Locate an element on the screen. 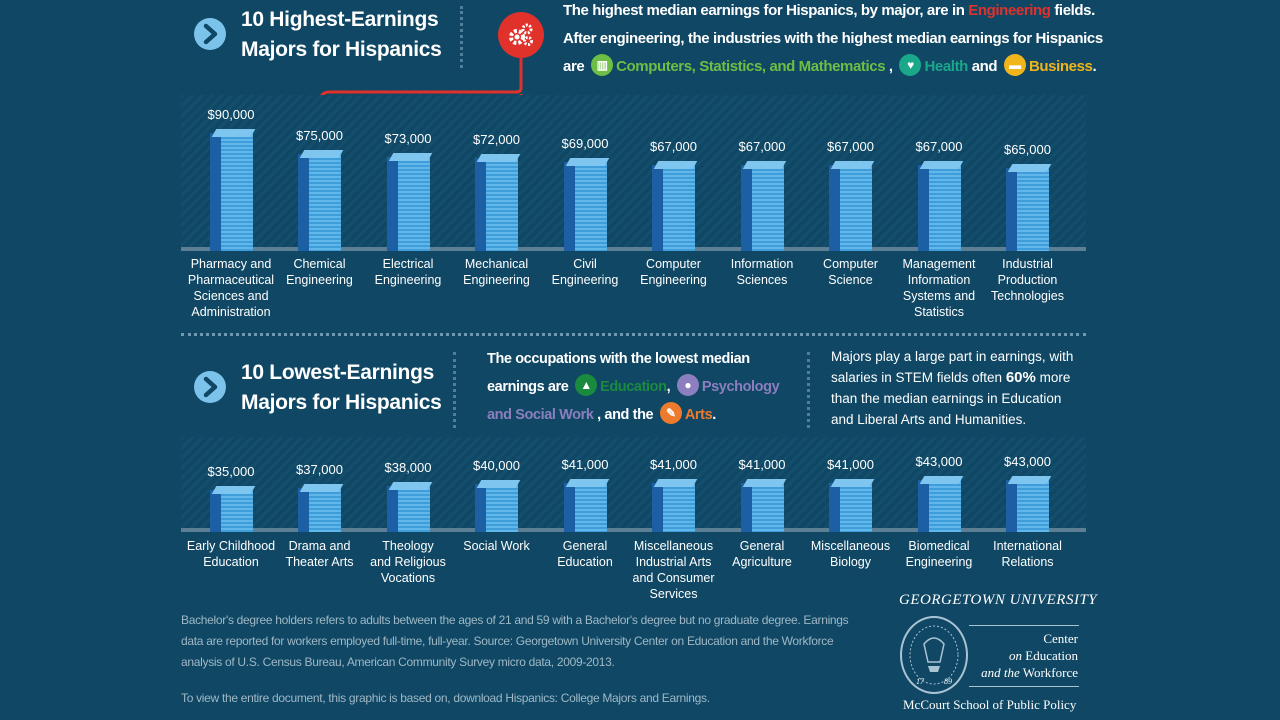 The height and width of the screenshot is (720, 1280). georgetown-university-logo: GEORGETOWN UNIVERSITY is located at coordinates (998, 600).